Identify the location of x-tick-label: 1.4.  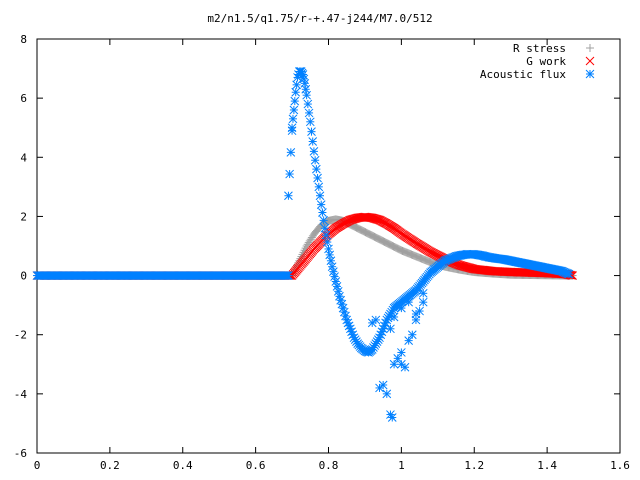
(547, 465).